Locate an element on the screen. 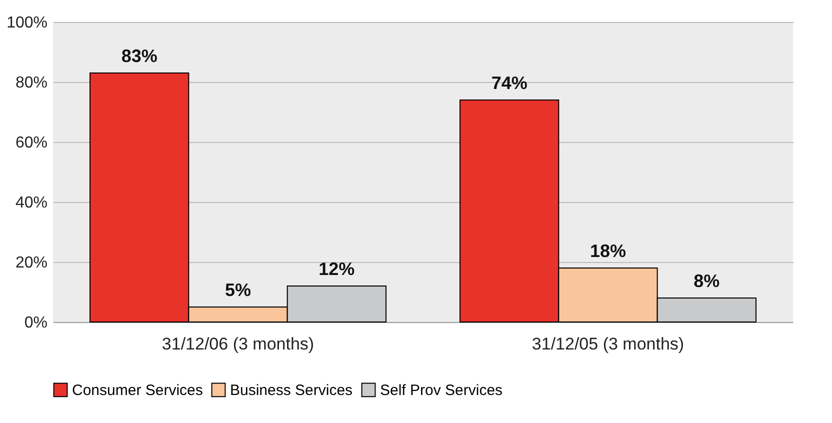 This screenshot has height=423, width=832. y-tick-label: 20% is located at coordinates (31, 263).